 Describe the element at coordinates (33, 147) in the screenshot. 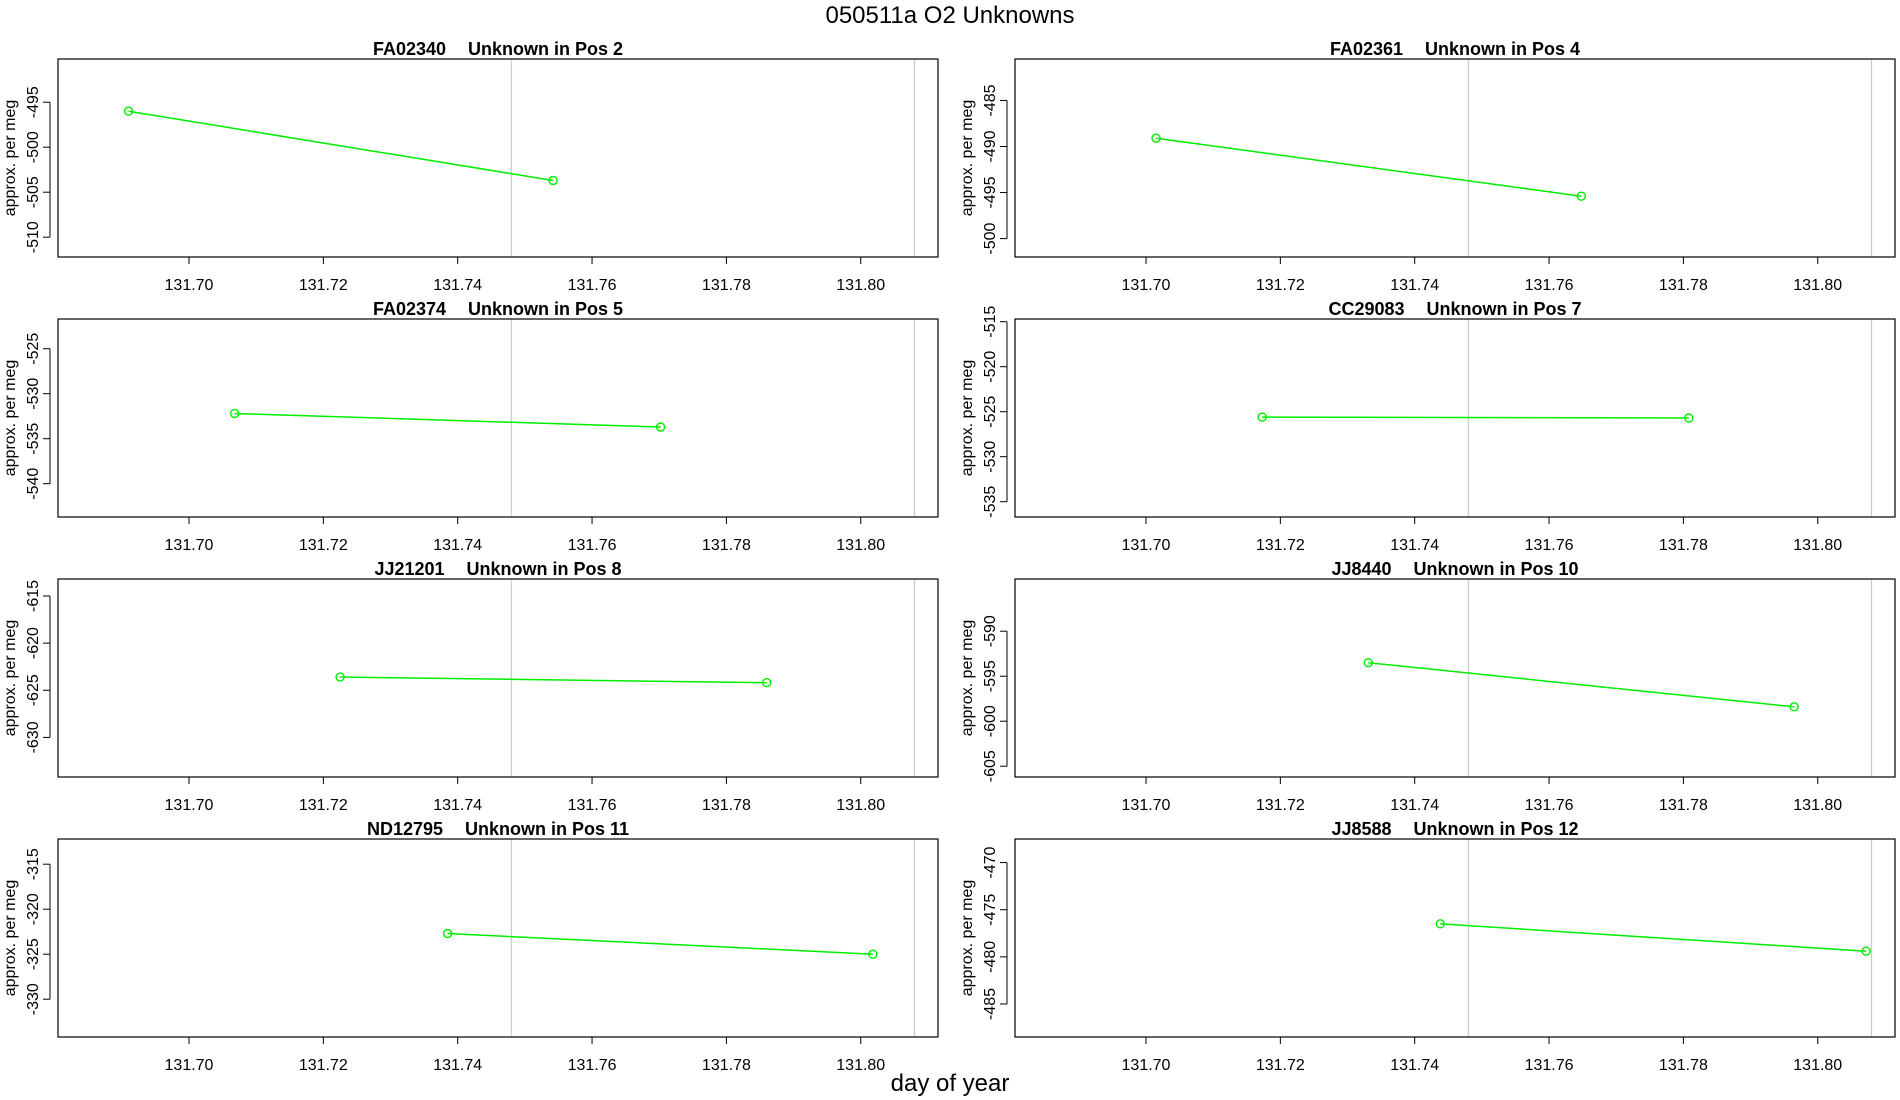

I see `y-tick-label: -500` at that location.